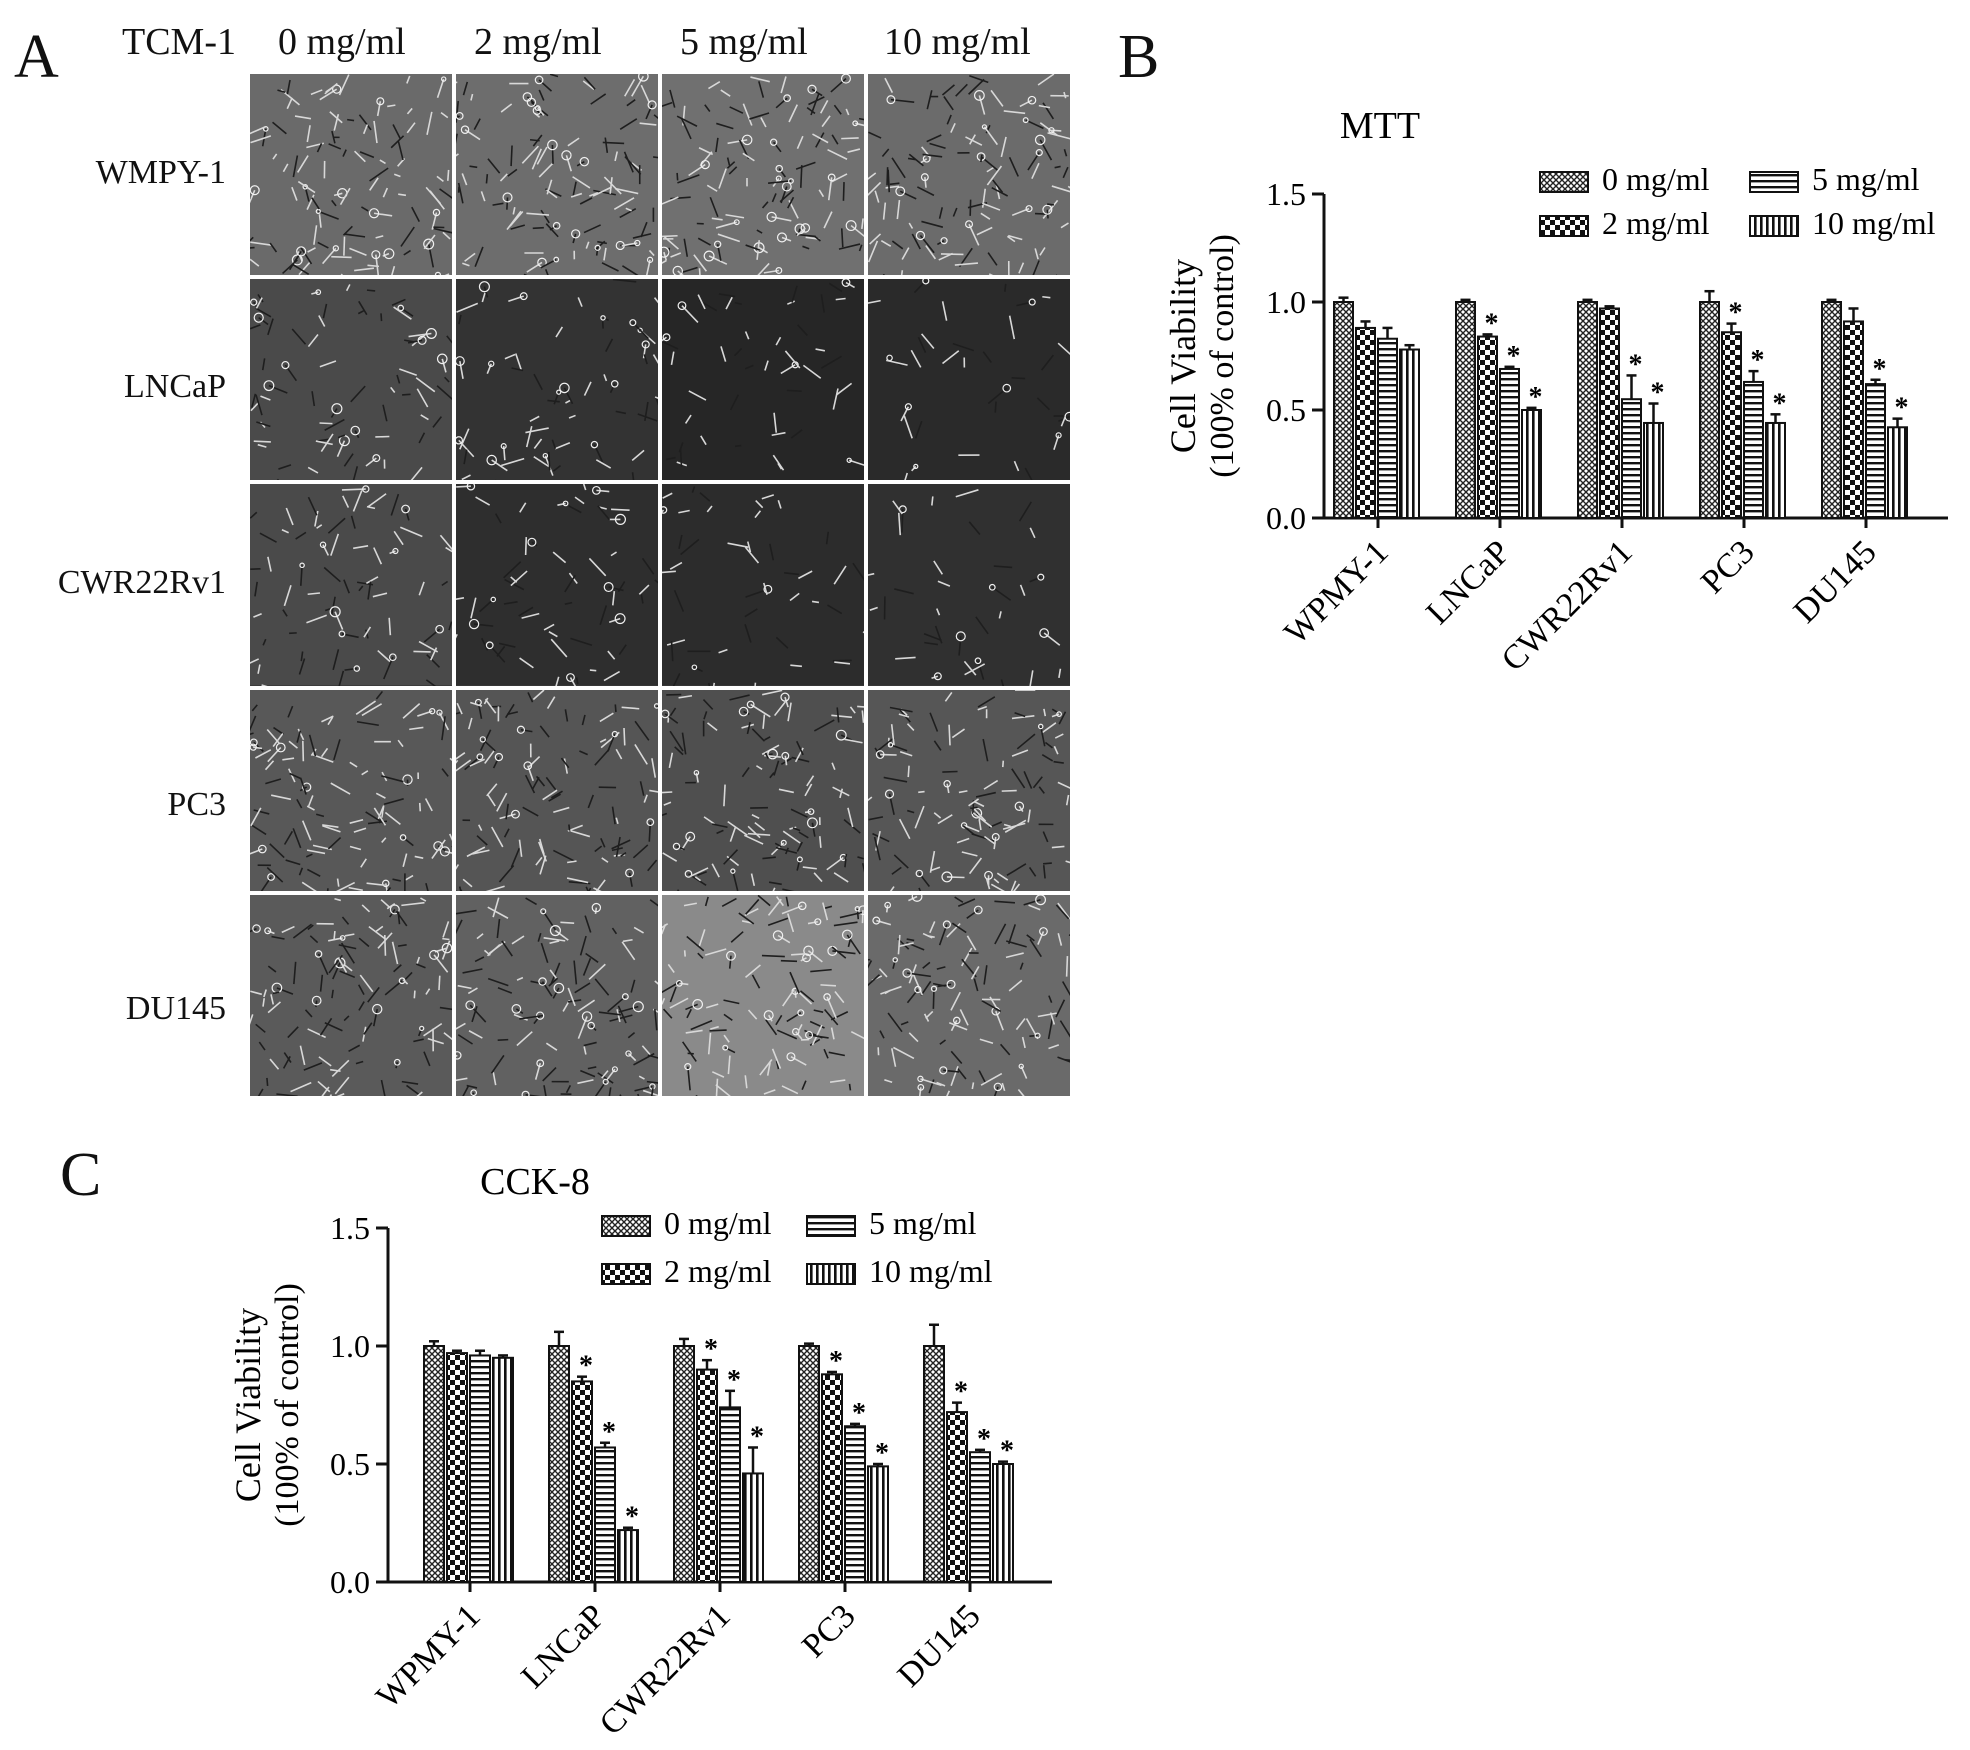  Describe the element at coordinates (557, 585) in the screenshot. I see `micrograph-r2-c1` at that location.